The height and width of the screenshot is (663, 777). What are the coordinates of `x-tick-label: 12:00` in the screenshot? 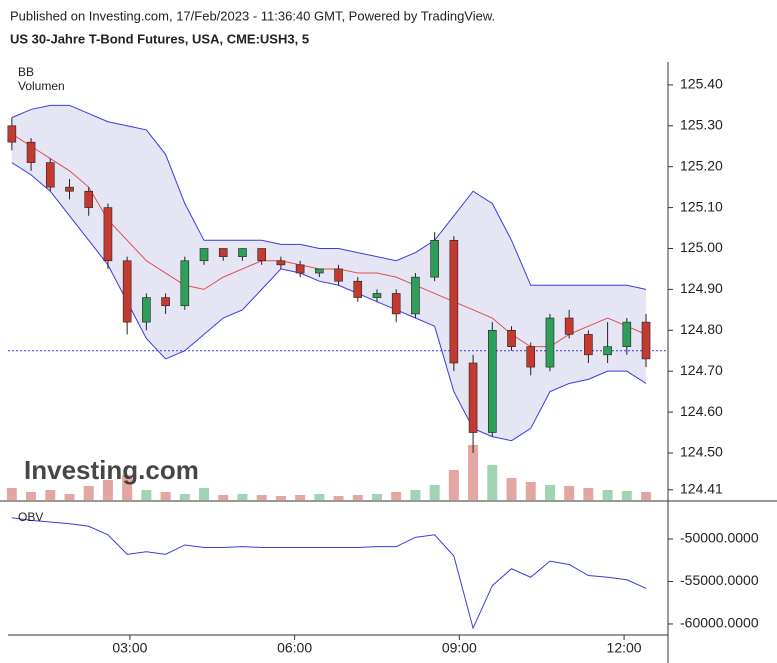 It's located at (624, 648).